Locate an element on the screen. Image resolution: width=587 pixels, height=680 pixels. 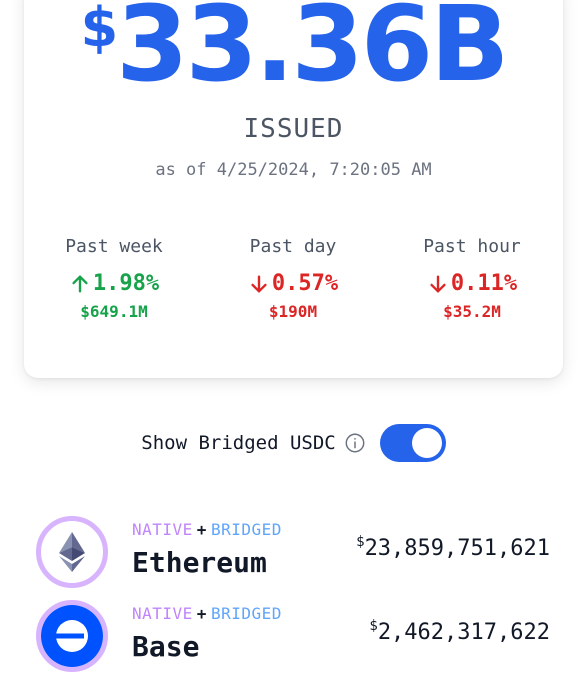
base-icon is located at coordinates (72, 636).